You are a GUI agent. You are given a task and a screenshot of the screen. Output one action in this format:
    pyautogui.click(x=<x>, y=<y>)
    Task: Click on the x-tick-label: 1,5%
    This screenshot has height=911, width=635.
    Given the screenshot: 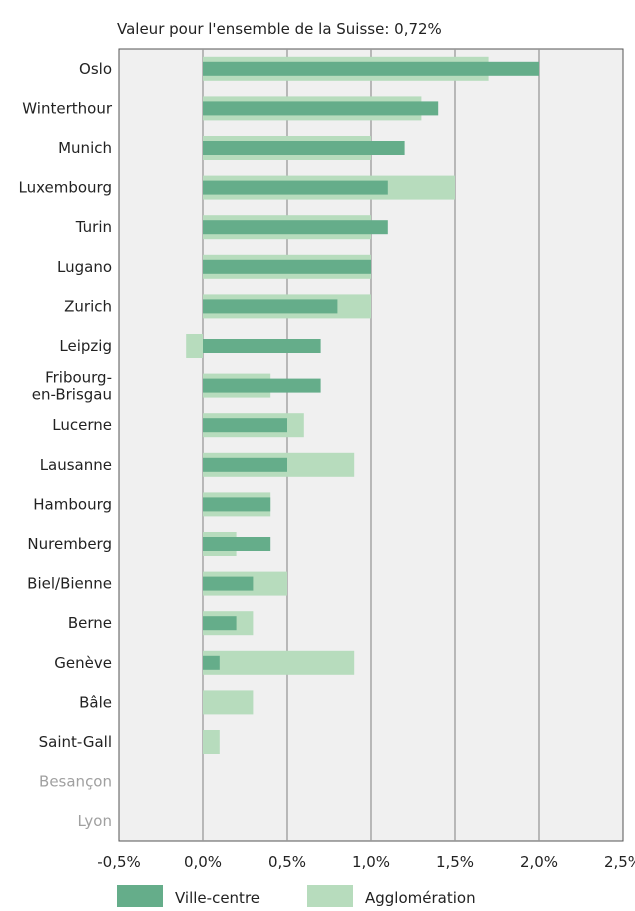 What is the action you would take?
    pyautogui.click(x=455, y=862)
    